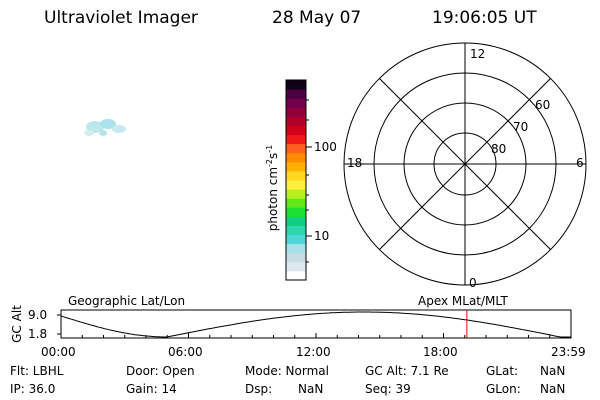  What do you see at coordinates (317, 18) in the screenshot?
I see `observation-date: 28 May 07` at bounding box center [317, 18].